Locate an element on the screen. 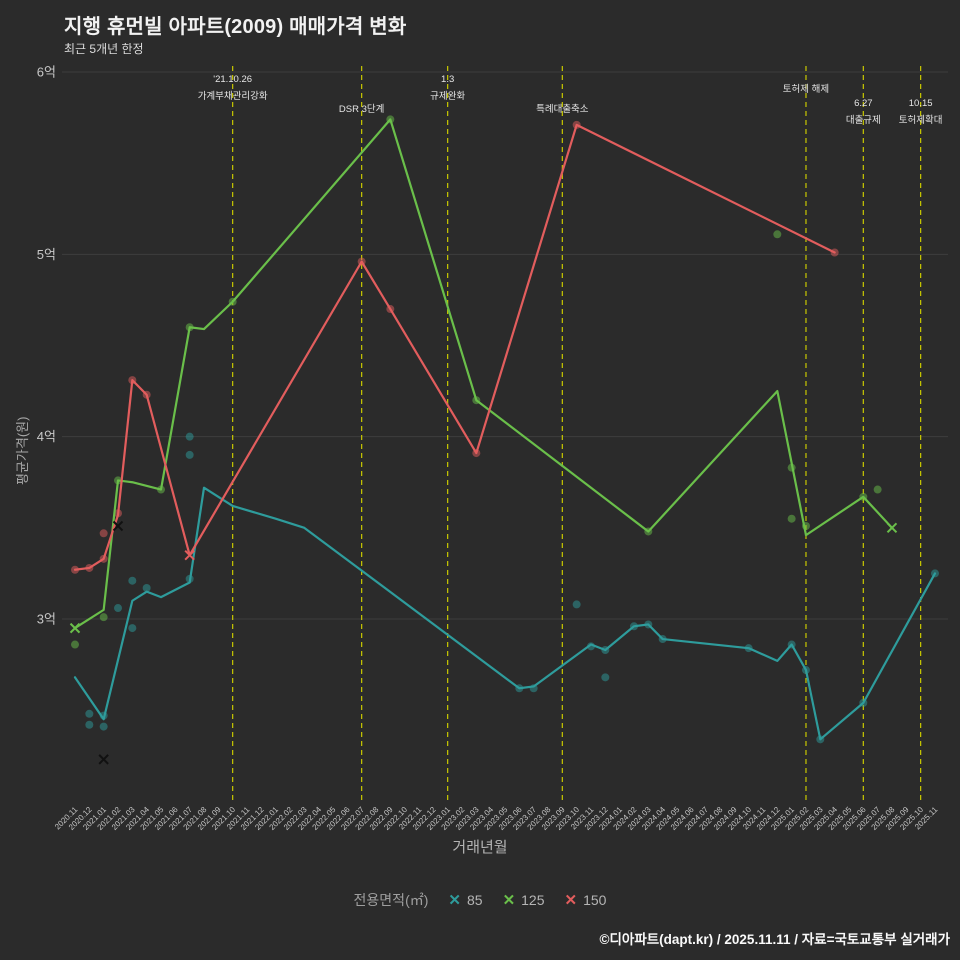 The height and width of the screenshot is (960, 960). legend-item-label: 125 is located at coordinates (533, 900).